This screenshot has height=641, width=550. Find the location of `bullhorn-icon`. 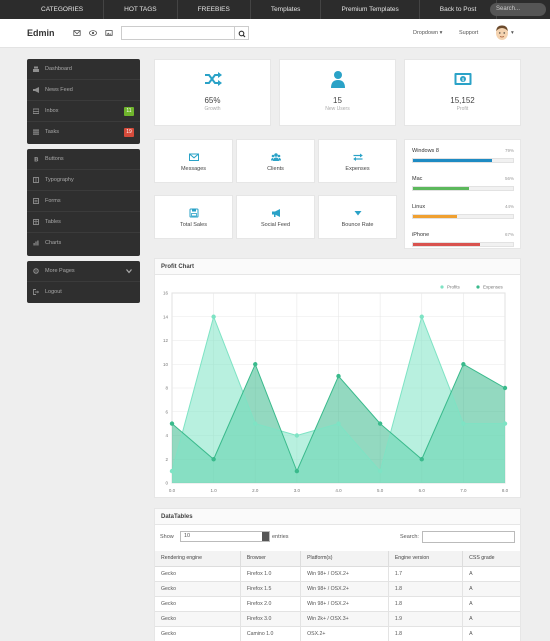

bullhorn-icon is located at coordinates (36, 90).